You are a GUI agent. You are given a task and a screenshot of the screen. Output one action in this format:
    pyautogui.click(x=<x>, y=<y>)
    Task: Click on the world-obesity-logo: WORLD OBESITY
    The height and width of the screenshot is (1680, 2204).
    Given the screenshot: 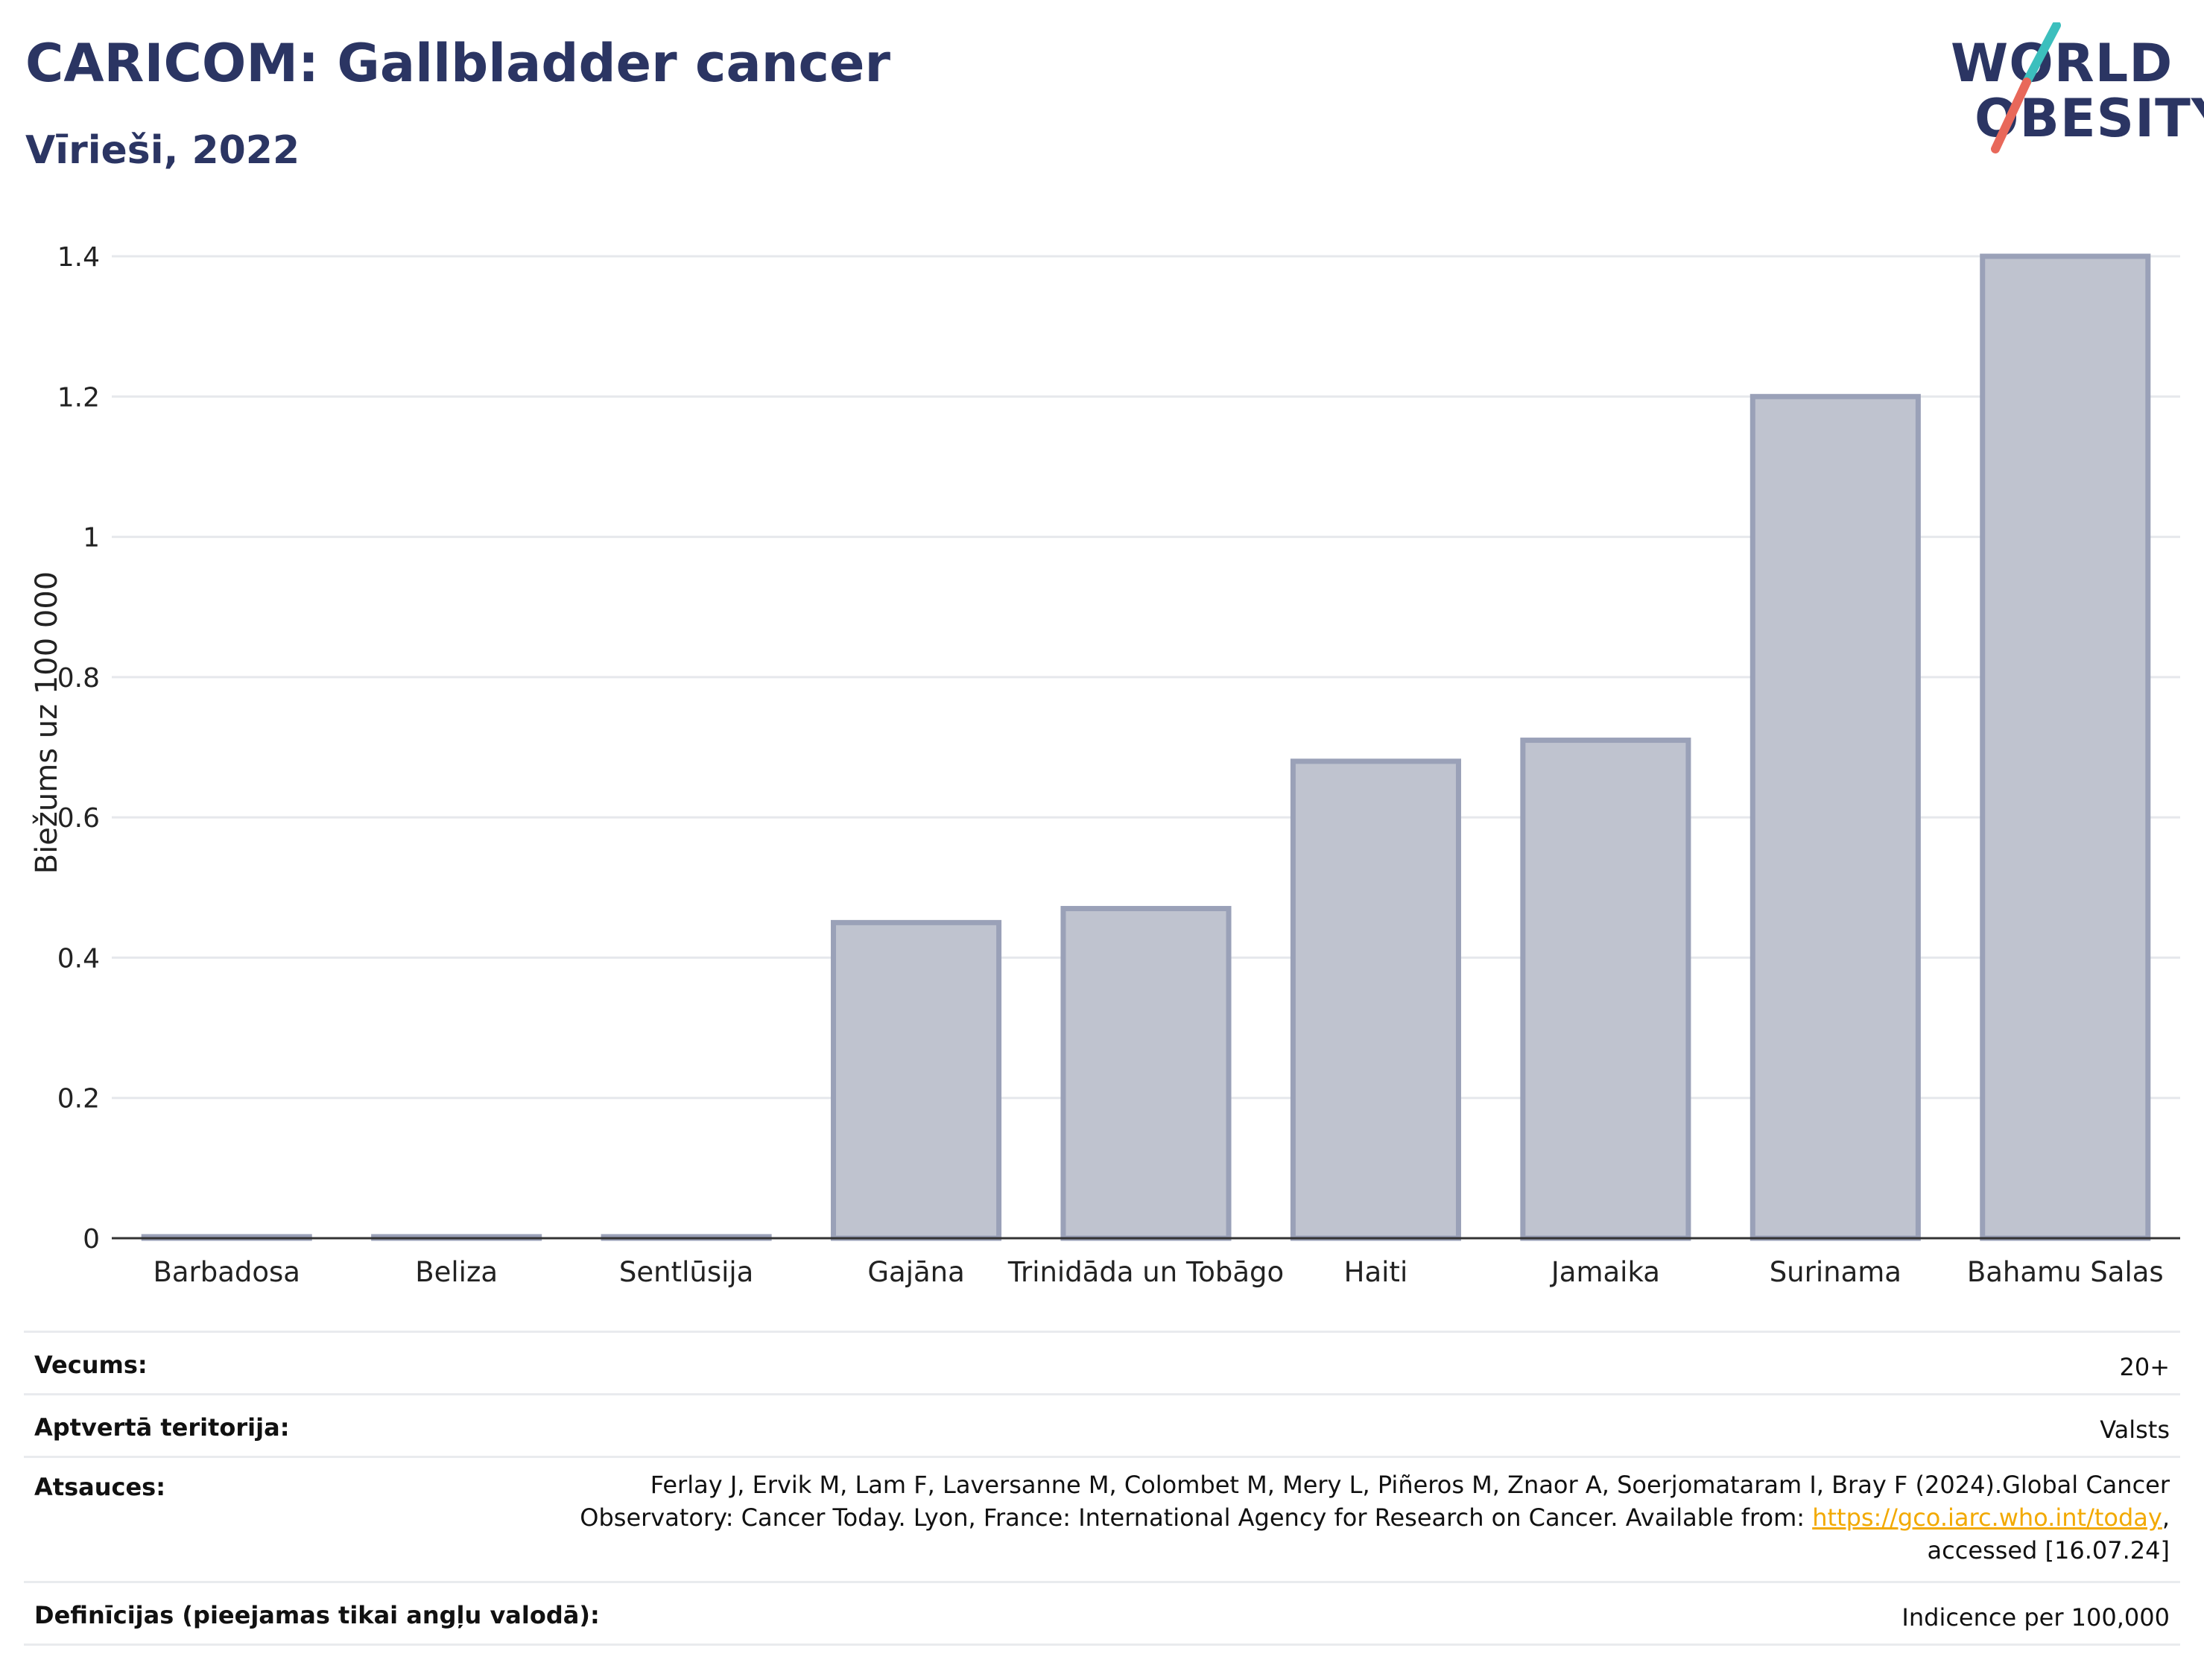 What is the action you would take?
    pyautogui.click(x=2074, y=89)
    